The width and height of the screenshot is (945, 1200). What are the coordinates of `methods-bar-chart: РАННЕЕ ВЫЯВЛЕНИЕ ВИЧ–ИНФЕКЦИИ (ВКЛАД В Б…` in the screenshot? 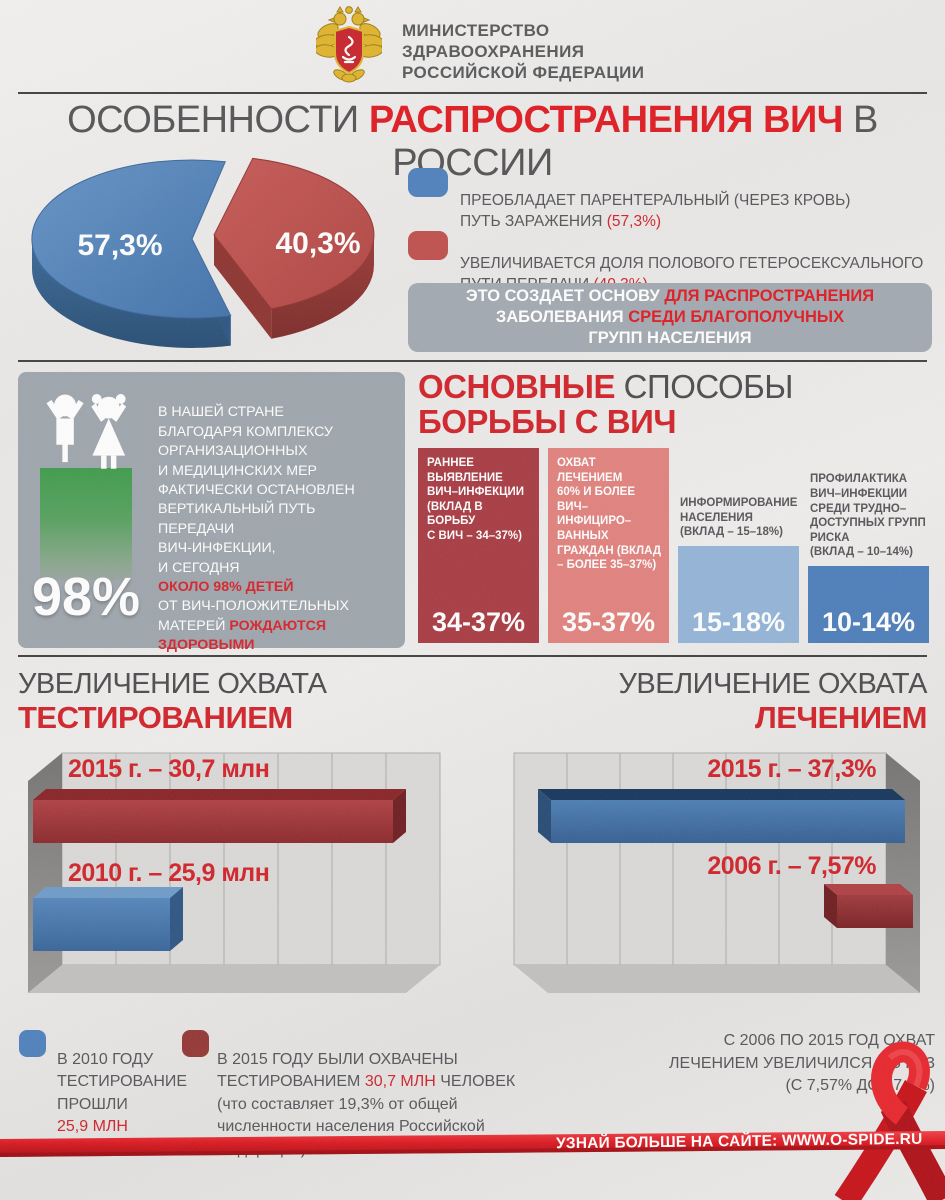 It's located at (676, 541).